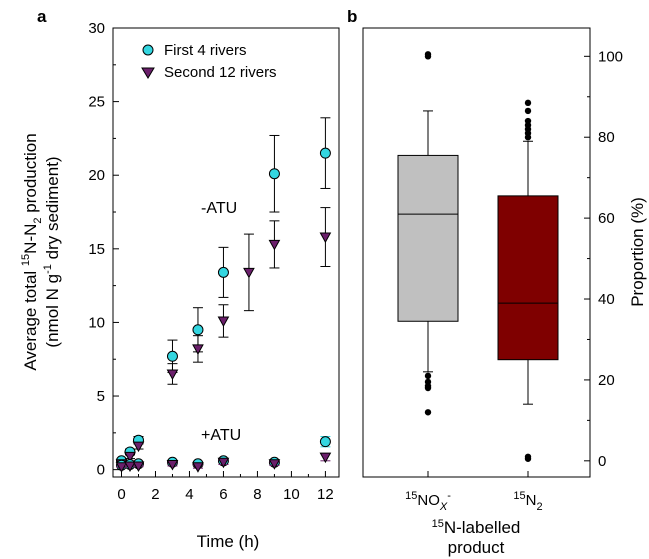 The height and width of the screenshot is (559, 649). Describe the element at coordinates (519, 496) in the screenshot. I see `cat1-sup: 15` at that location.